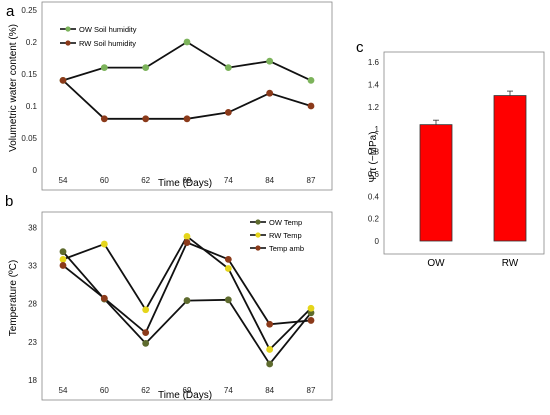 This screenshot has width=550, height=415. Describe the element at coordinates (32, 265) in the screenshot. I see `y-tick-label: 33` at that location.